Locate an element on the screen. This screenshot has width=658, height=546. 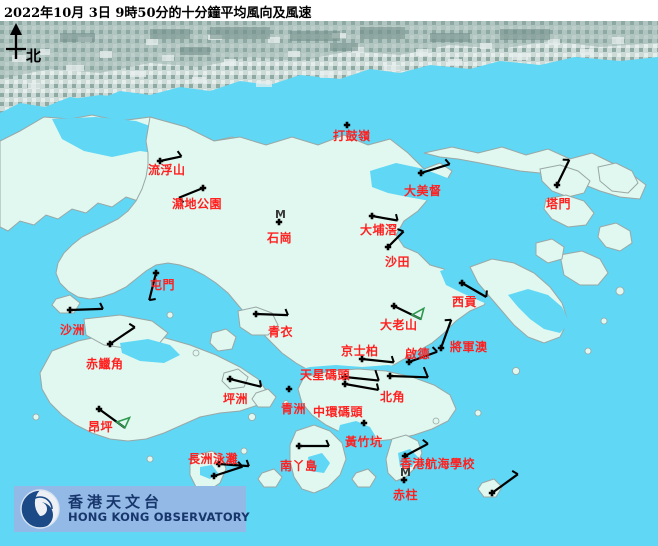
logo-name-english: HONG KONG OBSERVATORY is located at coordinates (159, 517).